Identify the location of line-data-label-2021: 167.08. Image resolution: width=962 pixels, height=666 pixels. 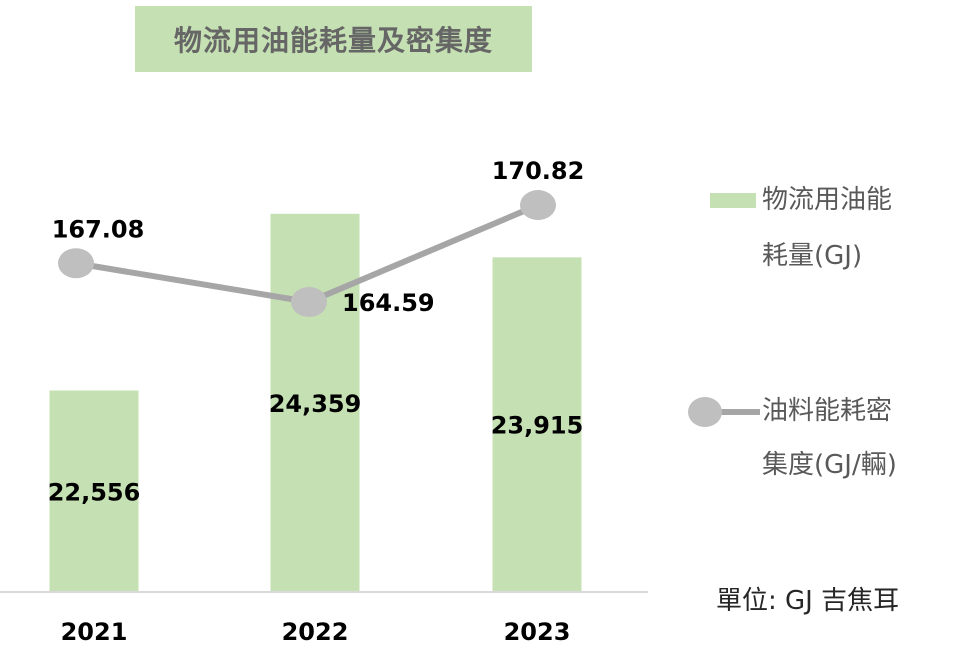
(98, 229).